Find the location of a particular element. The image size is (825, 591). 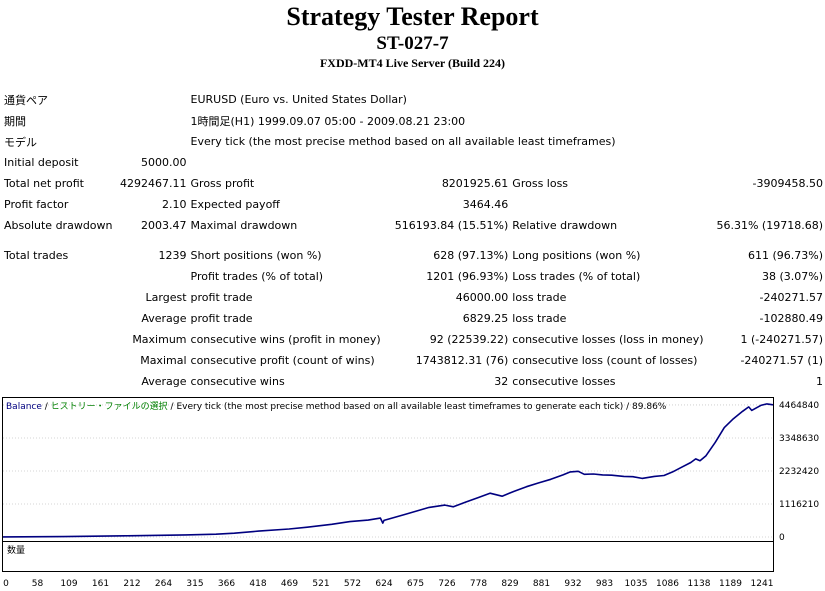

stat-value: 4292467.11 is located at coordinates (153, 183).